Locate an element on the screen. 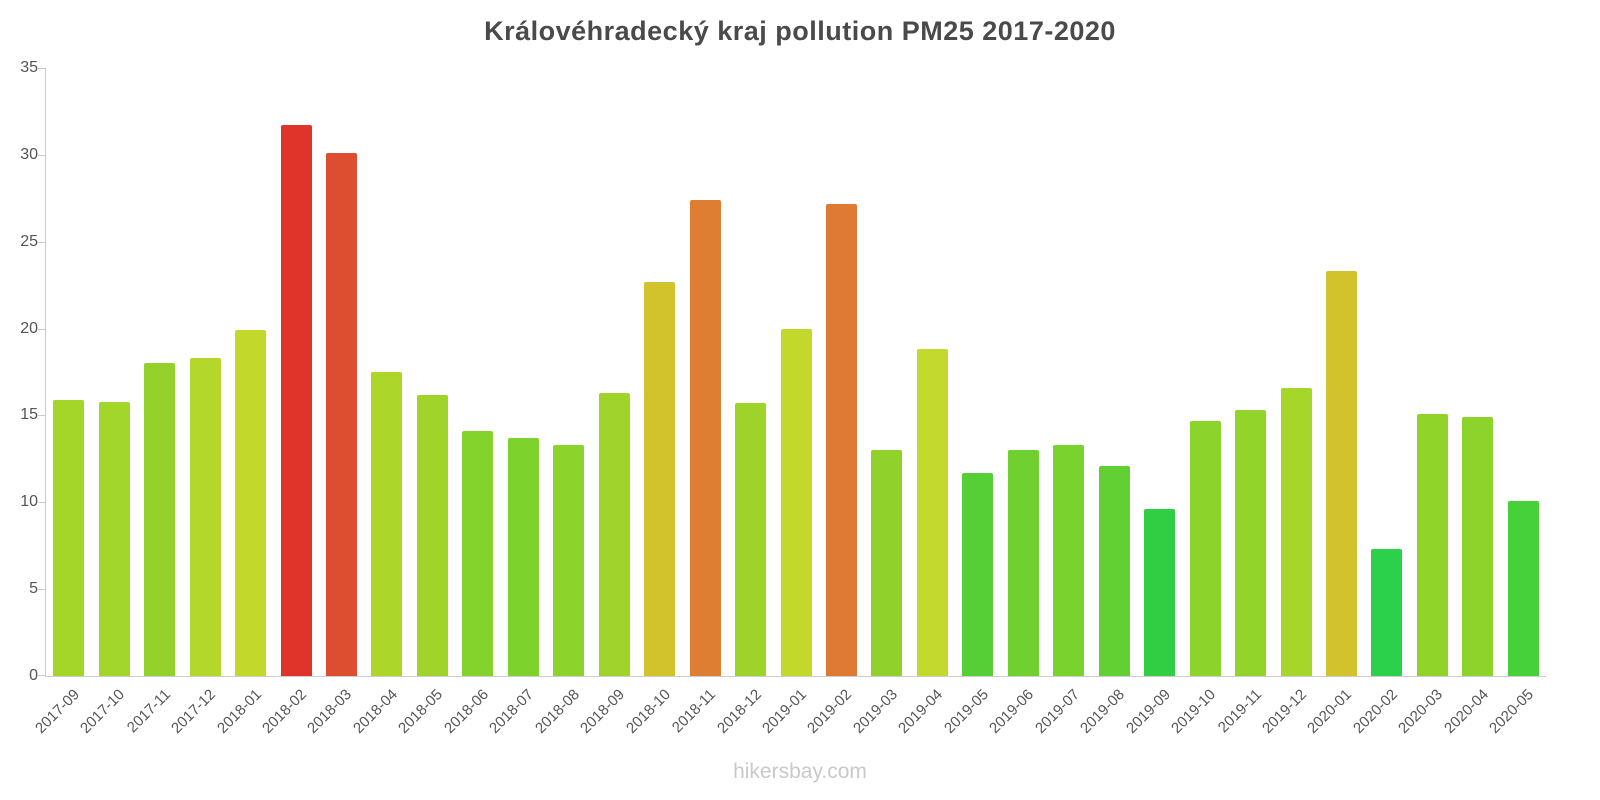 This screenshot has height=800, width=1600. y-axis-tick-label: 15 is located at coordinates (29, 415).